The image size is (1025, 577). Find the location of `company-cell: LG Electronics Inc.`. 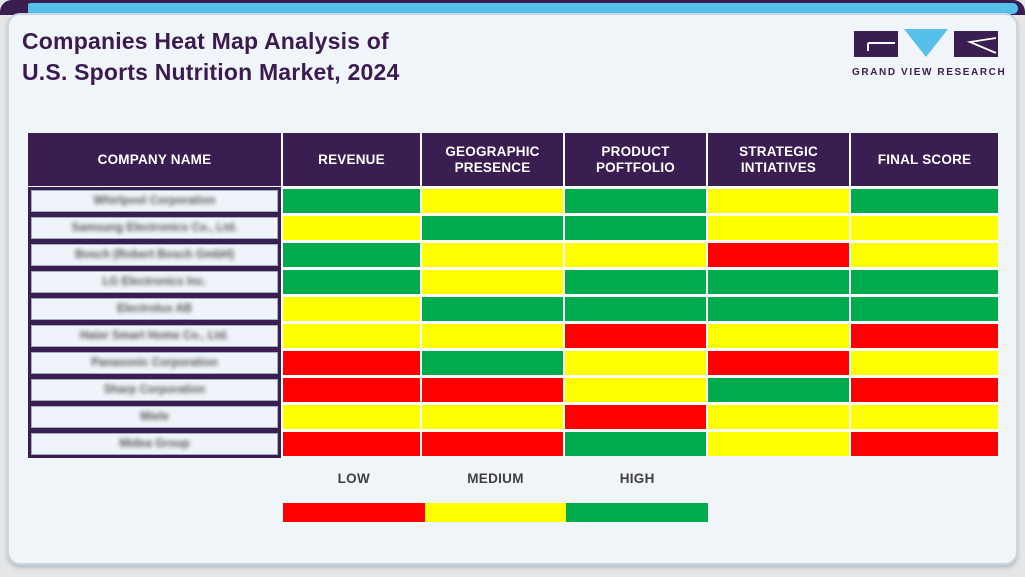

company-cell: LG Electronics Inc. is located at coordinates (154, 282).